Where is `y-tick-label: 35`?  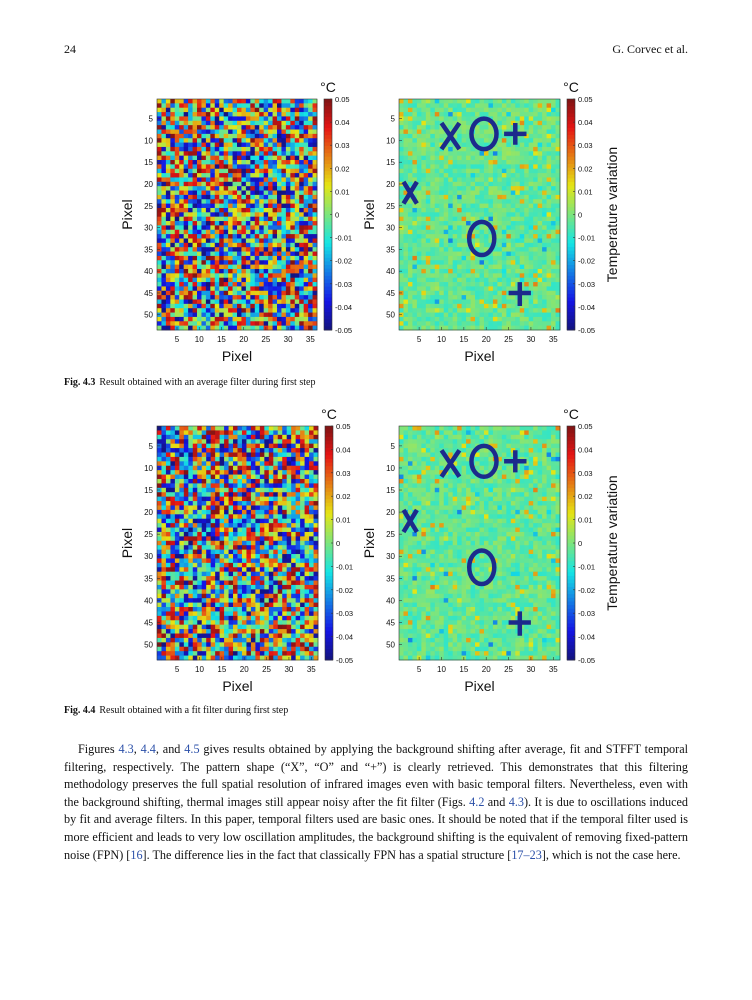
y-tick-label: 35 is located at coordinates (390, 249).